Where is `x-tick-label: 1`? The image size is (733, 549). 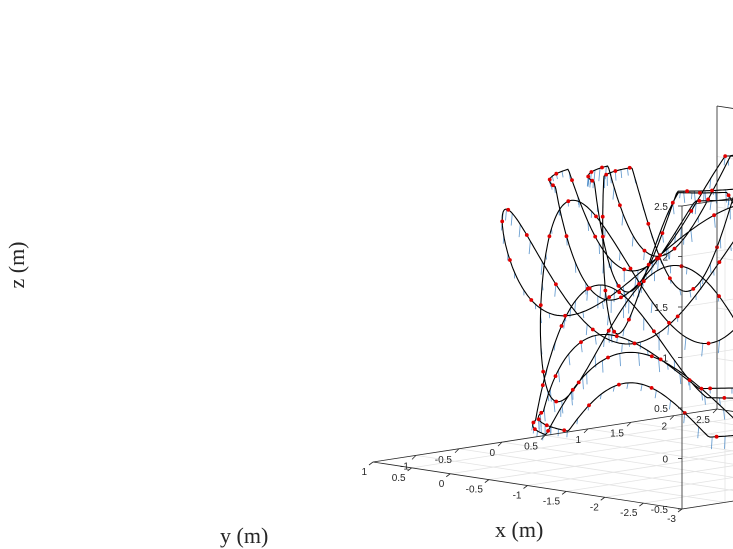
x-tick-label: 1 is located at coordinates (578, 440).